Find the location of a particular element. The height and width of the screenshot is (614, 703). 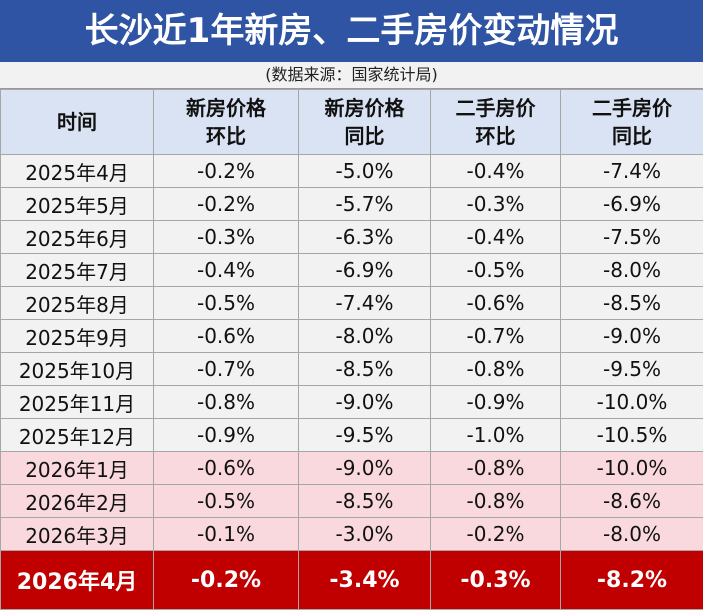

value-cell: -3.4% is located at coordinates (364, 580).